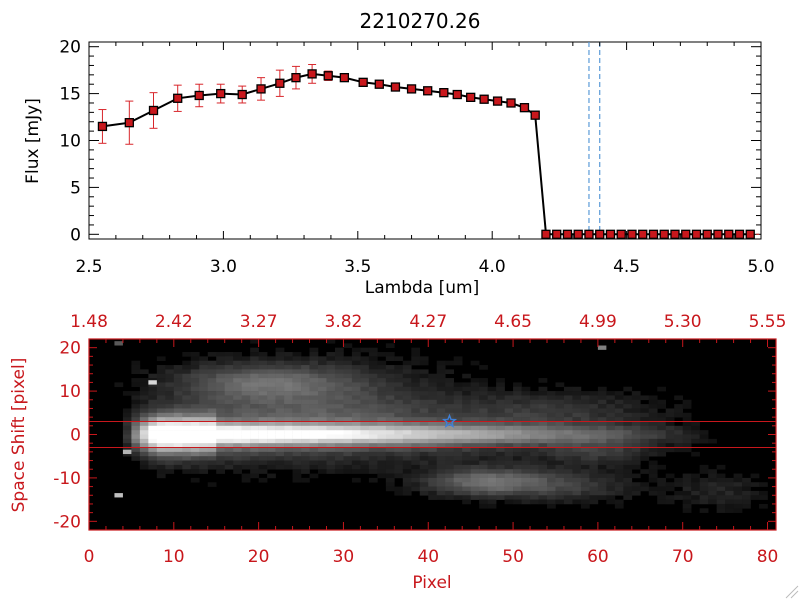  What do you see at coordinates (395, 87) in the screenshot?
I see `data-point-marker` at bounding box center [395, 87].